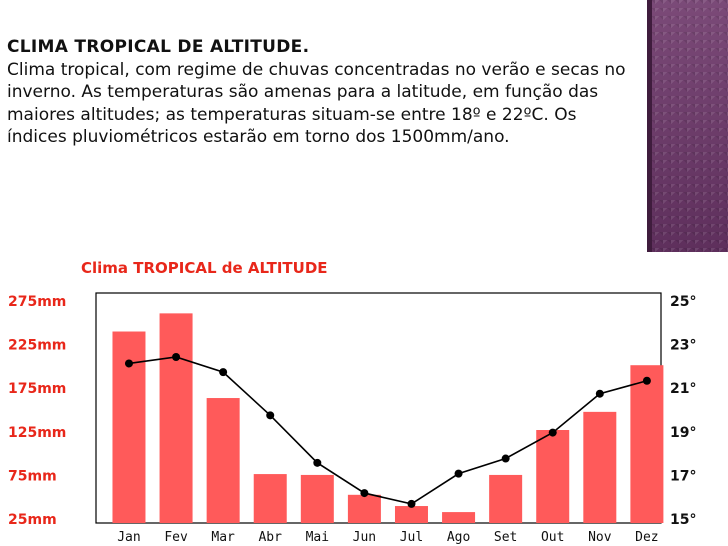  What do you see at coordinates (37, 302) in the screenshot?
I see `left-tick-label: 275mm` at bounding box center [37, 302].